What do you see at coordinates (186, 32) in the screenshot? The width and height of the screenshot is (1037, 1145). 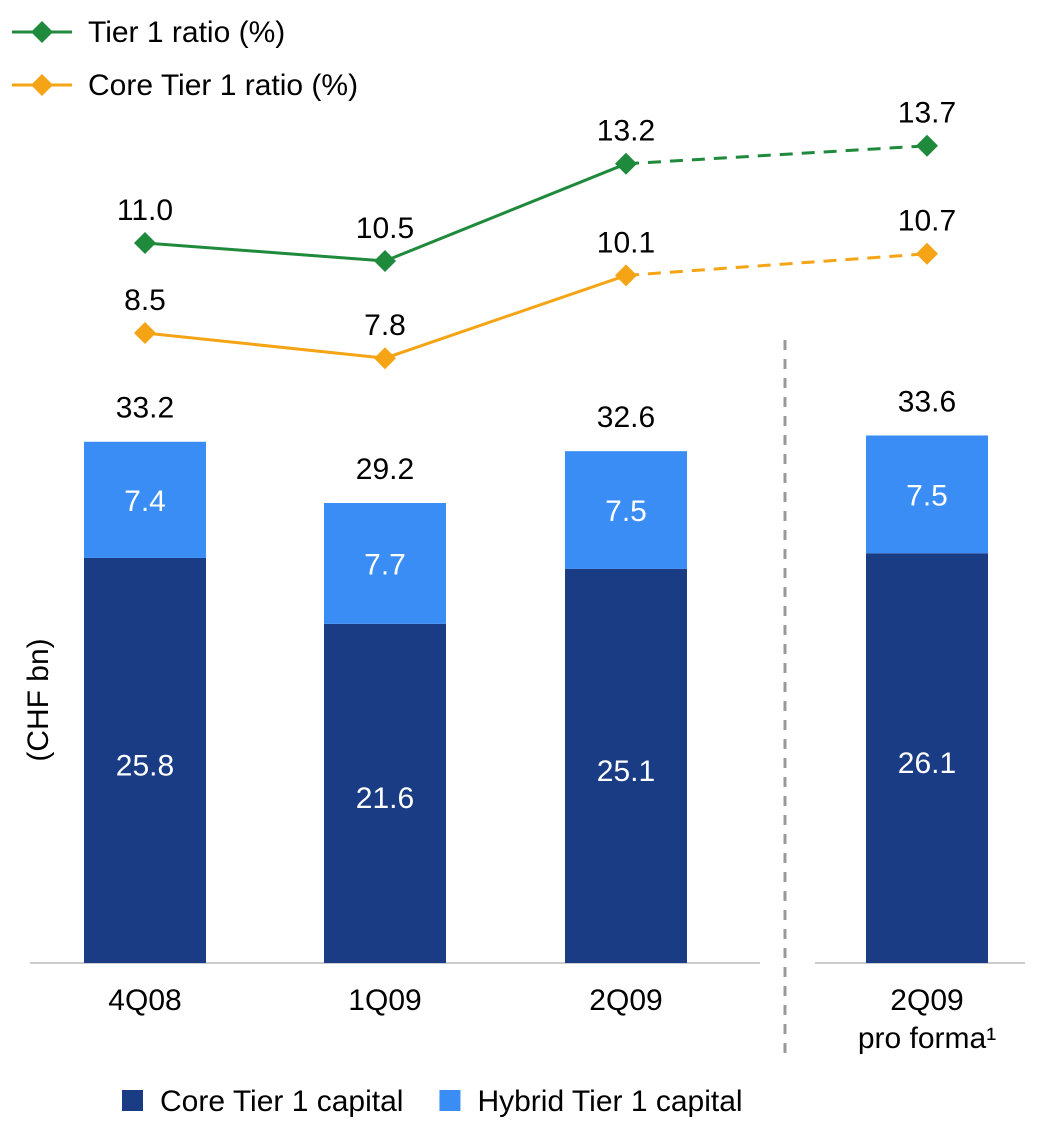 I see `legend-label: Tier 1 ratio (%)` at bounding box center [186, 32].